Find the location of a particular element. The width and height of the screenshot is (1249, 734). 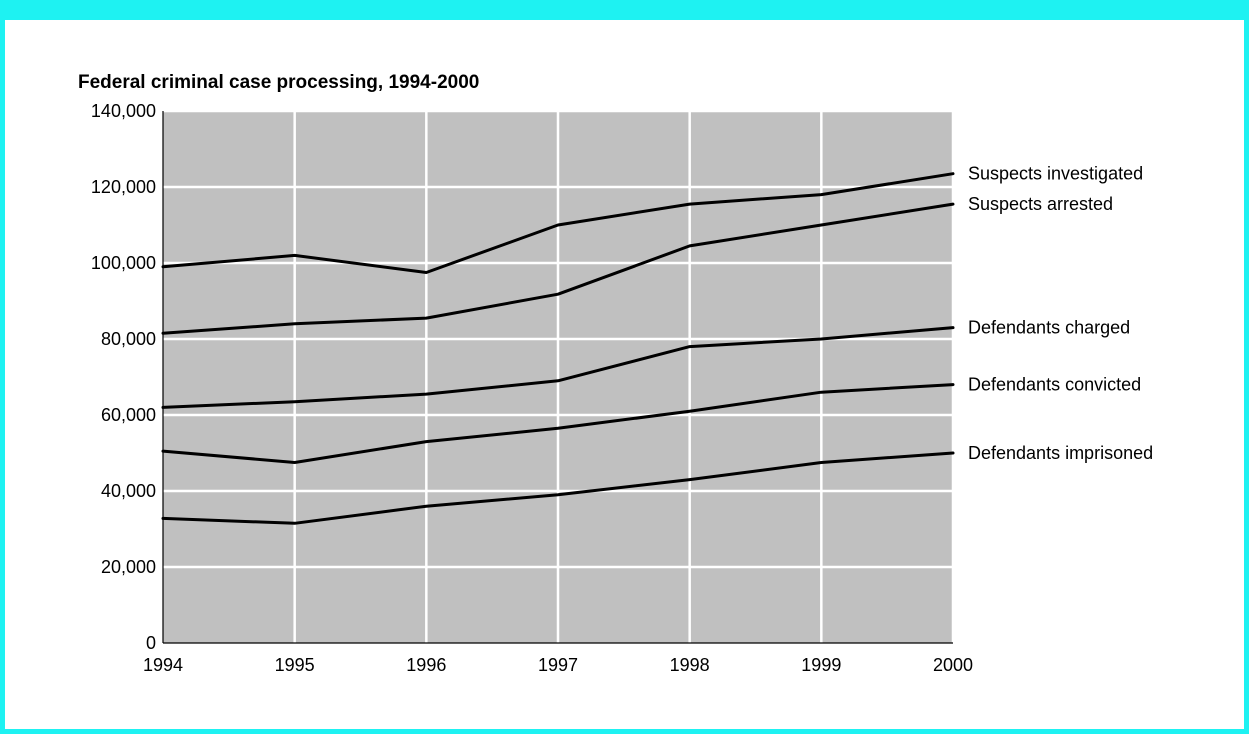

y-tick-label: 120,000 is located at coordinates (123, 187).